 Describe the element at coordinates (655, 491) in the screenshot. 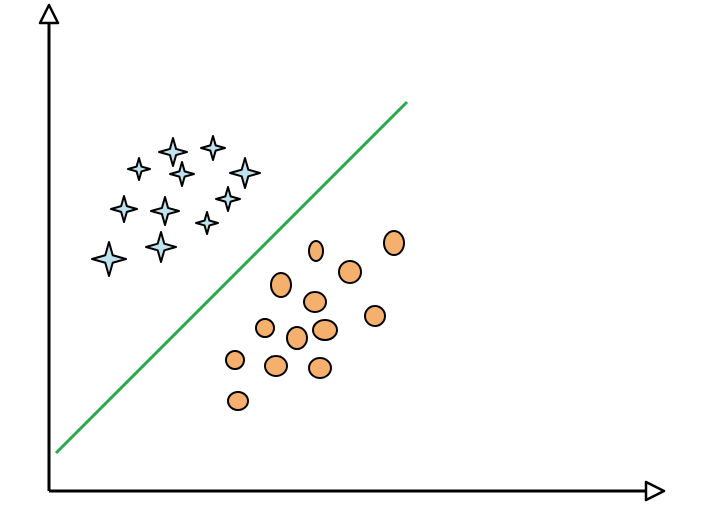

I see `x-axis-arrow-icon` at that location.